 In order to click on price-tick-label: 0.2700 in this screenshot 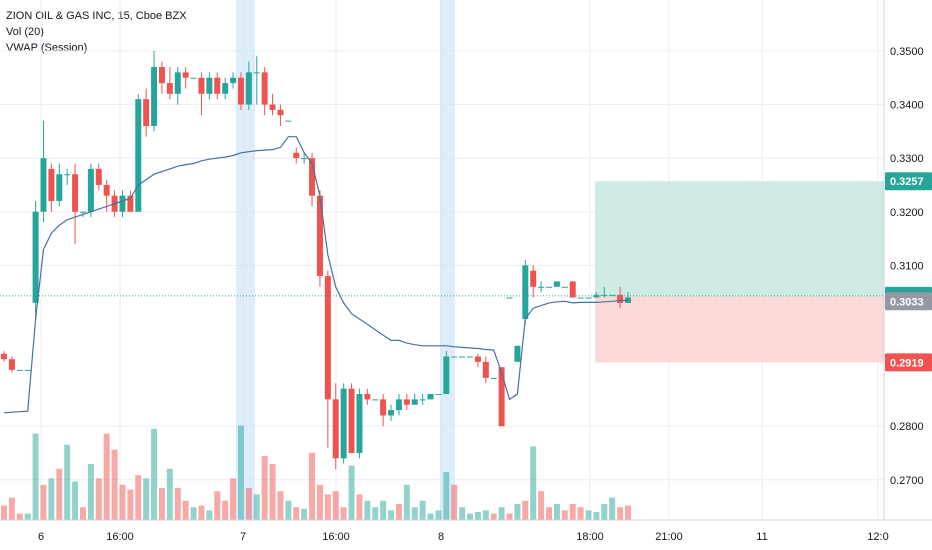, I will do `click(907, 481)`.